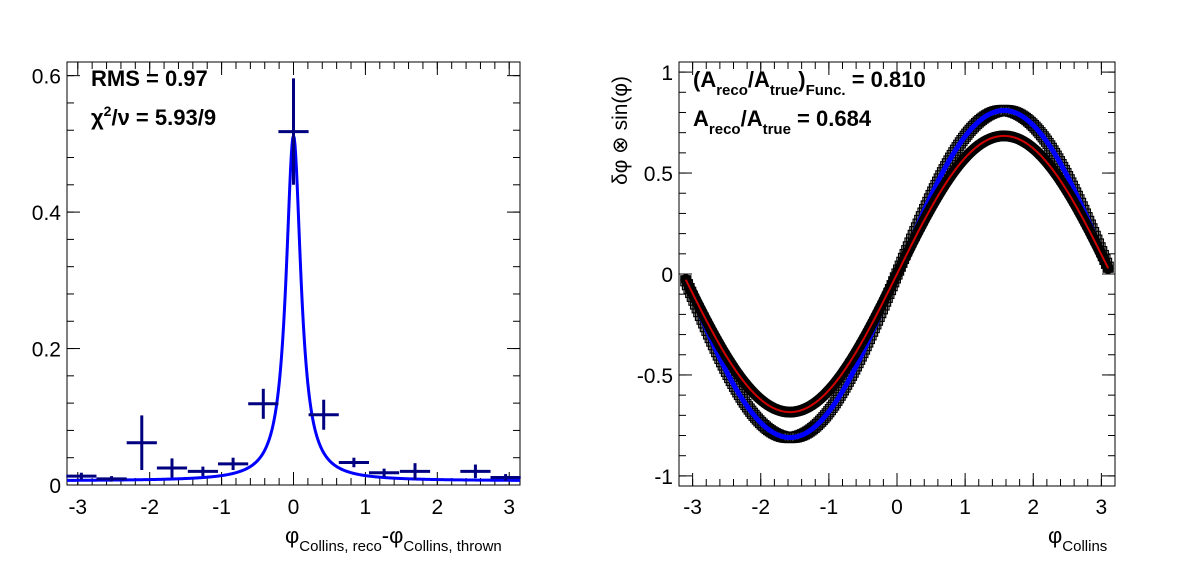  What do you see at coordinates (667, 275) in the screenshot?
I see `right-y-tick-label: 0` at bounding box center [667, 275].